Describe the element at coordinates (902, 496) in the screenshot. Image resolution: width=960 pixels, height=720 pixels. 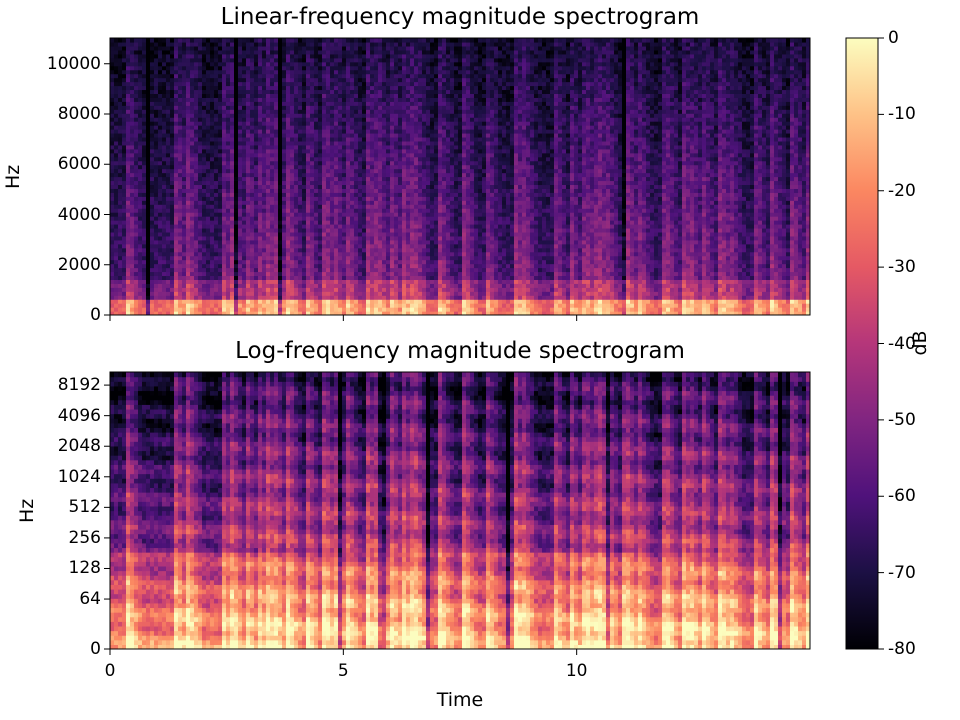
I see `colorbar-tick-label: -60` at that location.